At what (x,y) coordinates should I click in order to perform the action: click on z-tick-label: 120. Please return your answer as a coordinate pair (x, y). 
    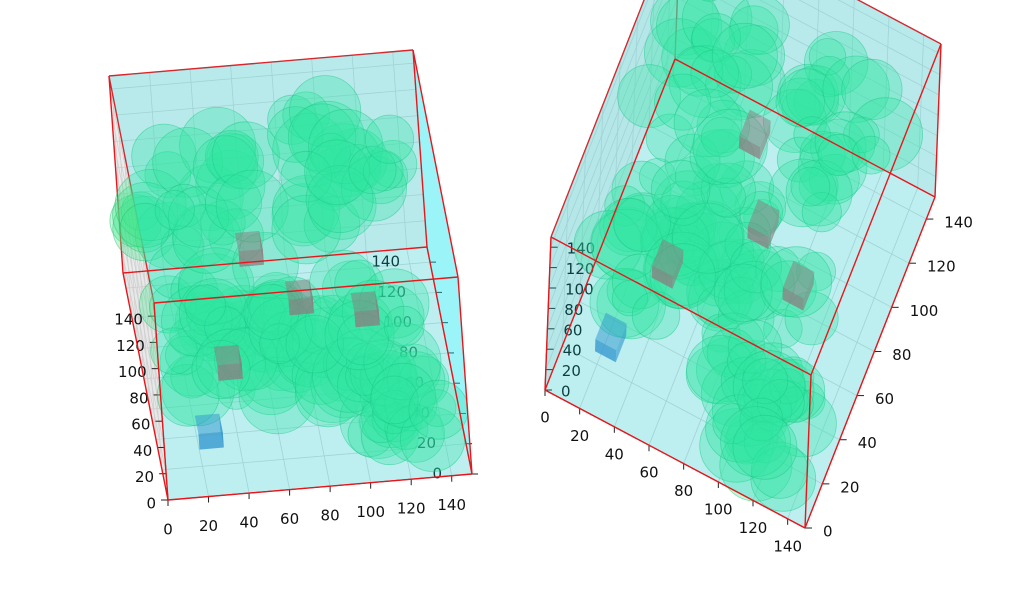
    Looking at the image, I should click on (130, 346).